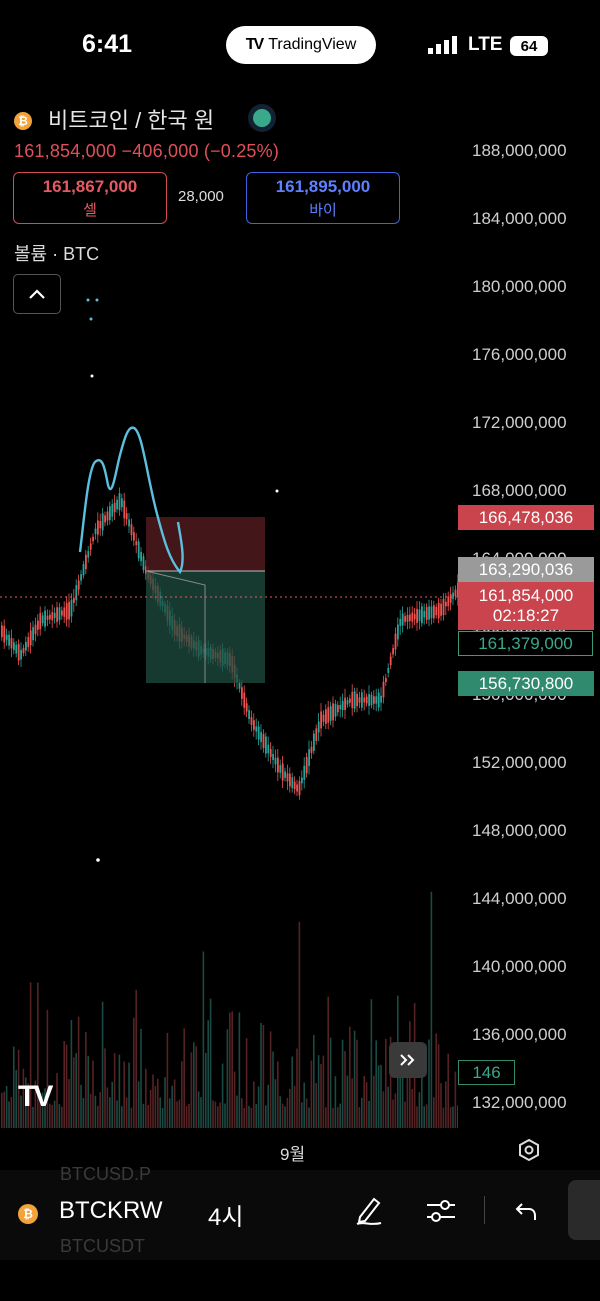 The height and width of the screenshot is (1301, 600). I want to click on indicator-icon, so click(441, 1211).